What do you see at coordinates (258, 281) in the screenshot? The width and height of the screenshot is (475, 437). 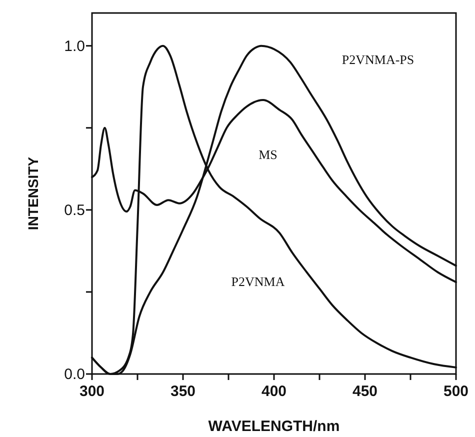 I see `annotation: P2VNMA` at bounding box center [258, 281].